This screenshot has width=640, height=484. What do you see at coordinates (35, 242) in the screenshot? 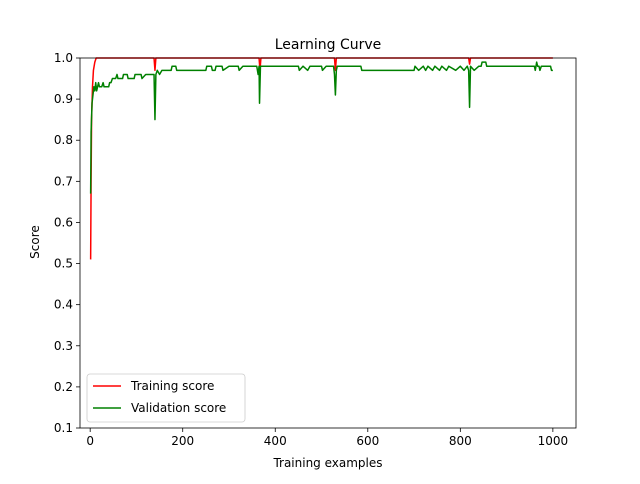
I see `y-axis-label: Score` at bounding box center [35, 242].